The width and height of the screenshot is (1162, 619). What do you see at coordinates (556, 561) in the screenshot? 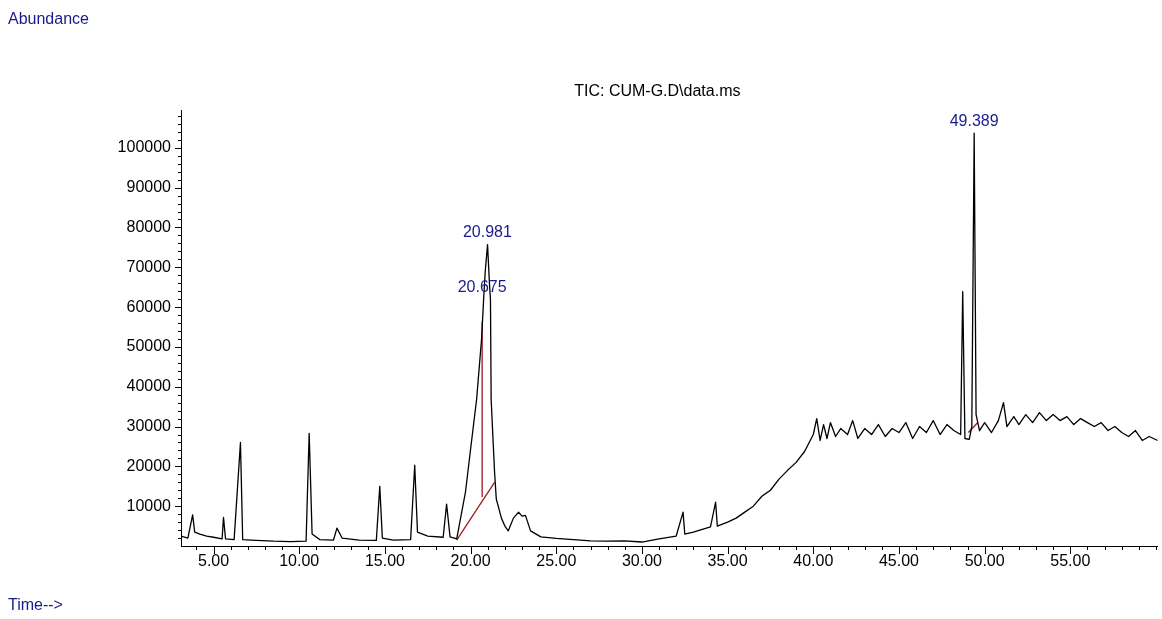
I see `x-tick-label: 25.00` at bounding box center [556, 561].